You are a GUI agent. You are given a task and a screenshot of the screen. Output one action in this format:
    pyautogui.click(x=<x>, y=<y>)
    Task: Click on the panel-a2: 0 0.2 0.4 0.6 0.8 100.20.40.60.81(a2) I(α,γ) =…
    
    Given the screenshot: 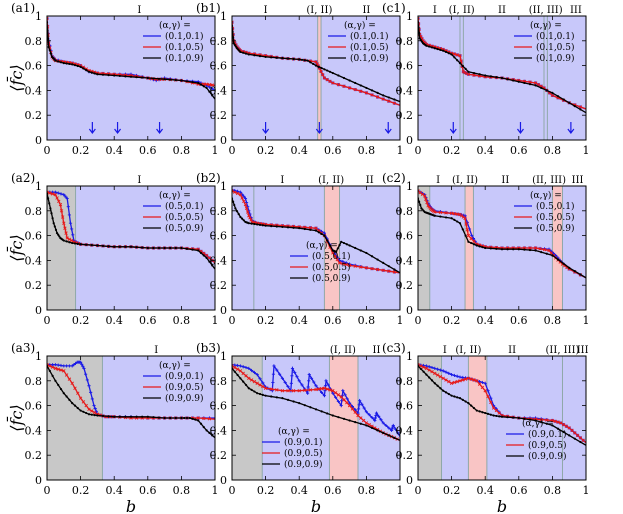 What is the action you would take?
    pyautogui.click(x=112, y=249)
    